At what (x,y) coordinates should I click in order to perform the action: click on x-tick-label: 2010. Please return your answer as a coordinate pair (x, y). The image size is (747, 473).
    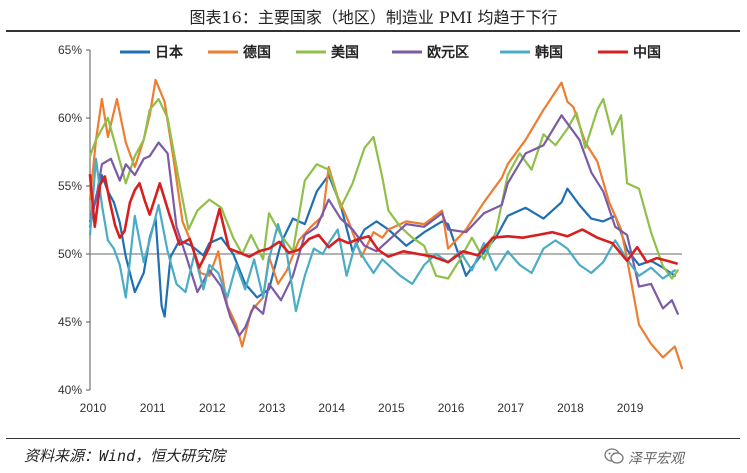
    Looking at the image, I should click on (93, 408).